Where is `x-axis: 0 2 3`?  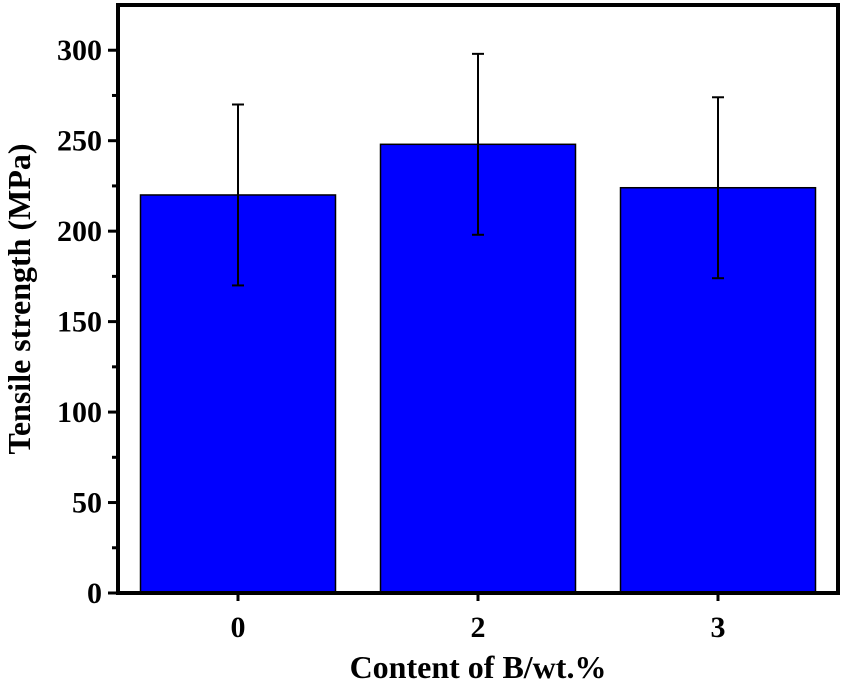 x-axis: 0 2 3 is located at coordinates (478, 618).